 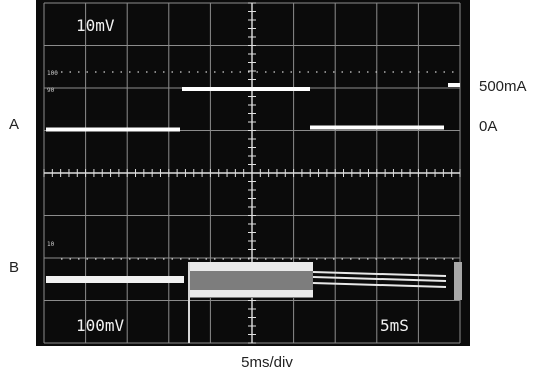 I want to click on trace-b-right-edge, so click(x=458, y=281).